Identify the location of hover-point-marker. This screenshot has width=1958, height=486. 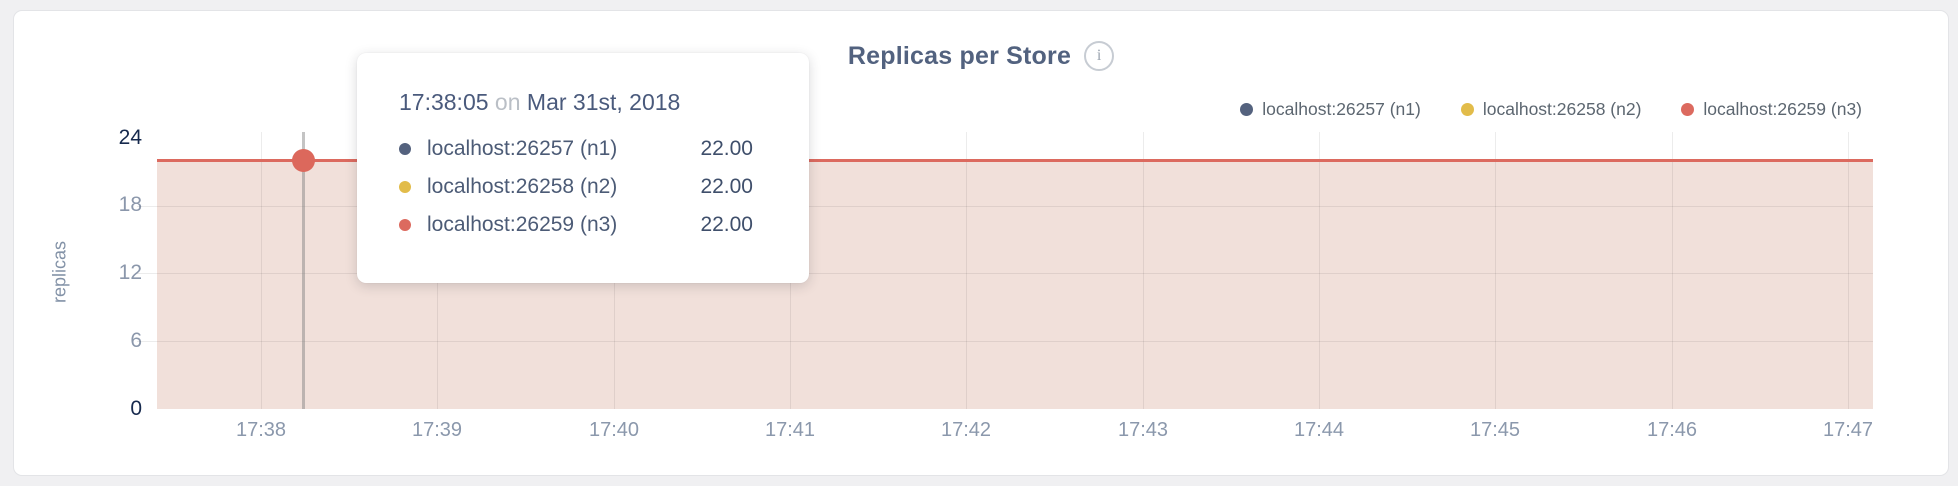
(303, 160).